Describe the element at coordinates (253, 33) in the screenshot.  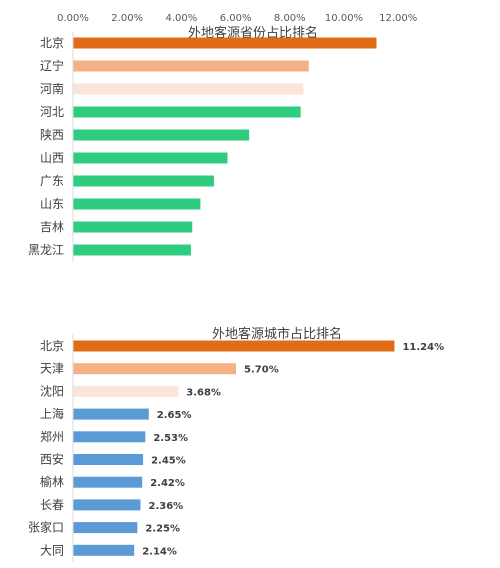
I see `province-chart-title: 外地客源省份占比排名` at that location.